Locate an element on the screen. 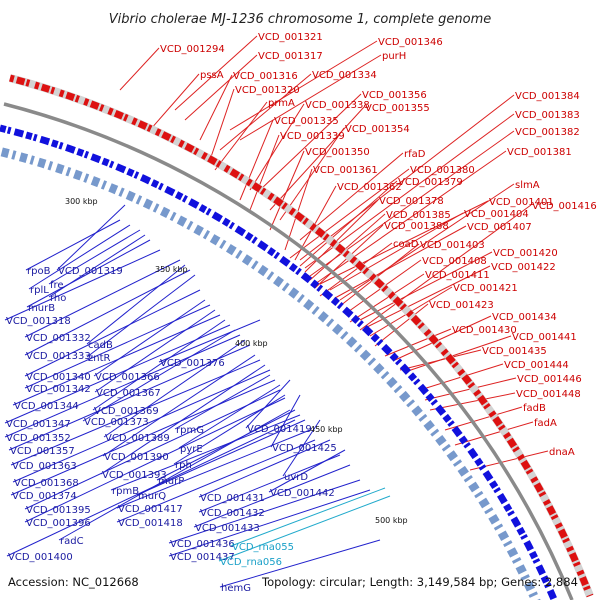 The height and width of the screenshot is (600, 600). red-label: VCD_001416 is located at coordinates (564, 206).